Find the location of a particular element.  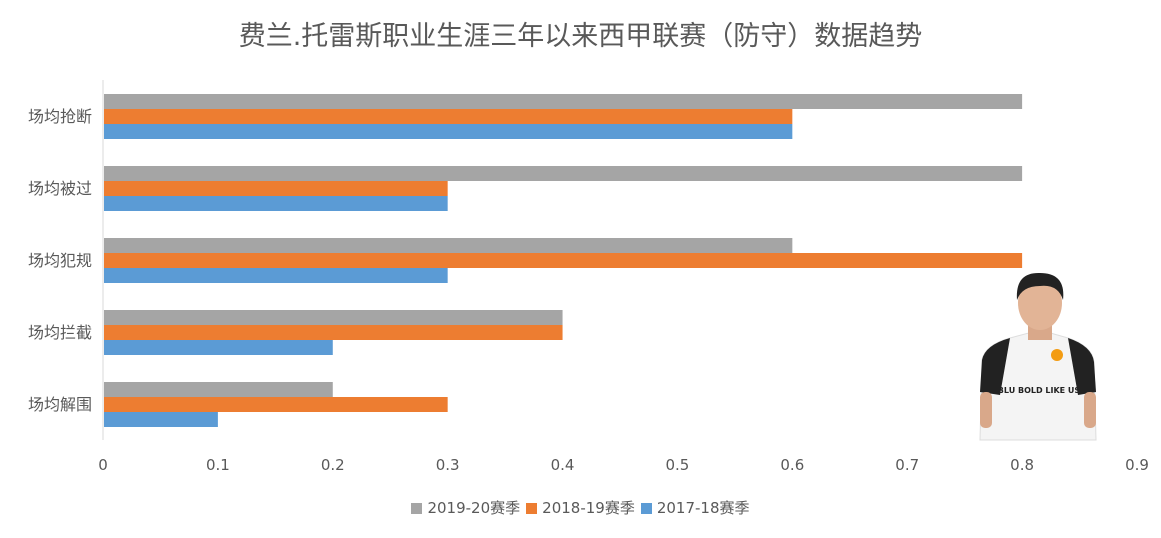

x-tick-label: 0.8 is located at coordinates (1022, 465).